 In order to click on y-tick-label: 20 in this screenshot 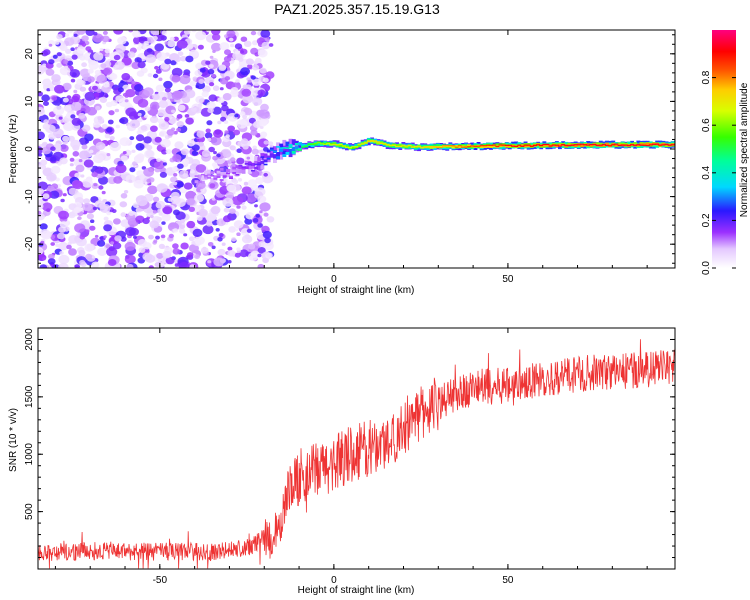, I will do `click(29, 54)`.